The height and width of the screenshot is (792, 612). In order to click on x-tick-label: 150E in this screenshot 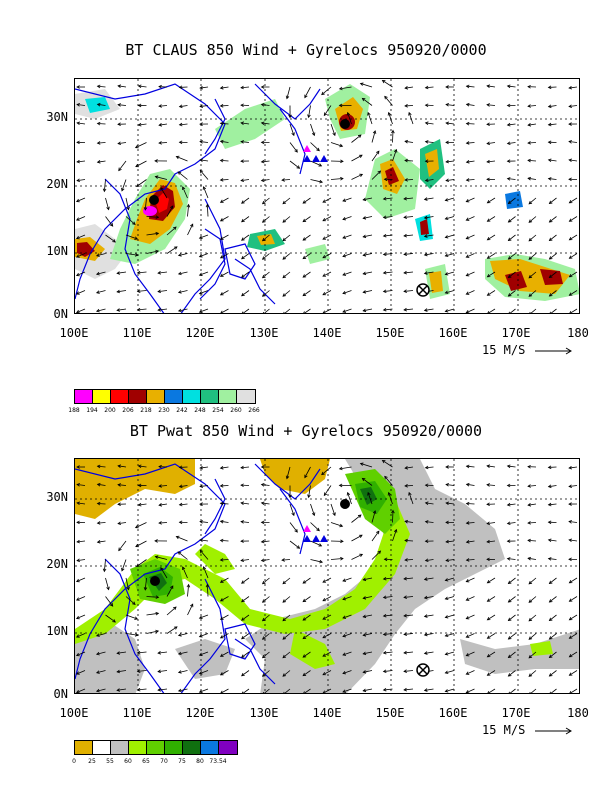, I will do `click(390, 333)`.